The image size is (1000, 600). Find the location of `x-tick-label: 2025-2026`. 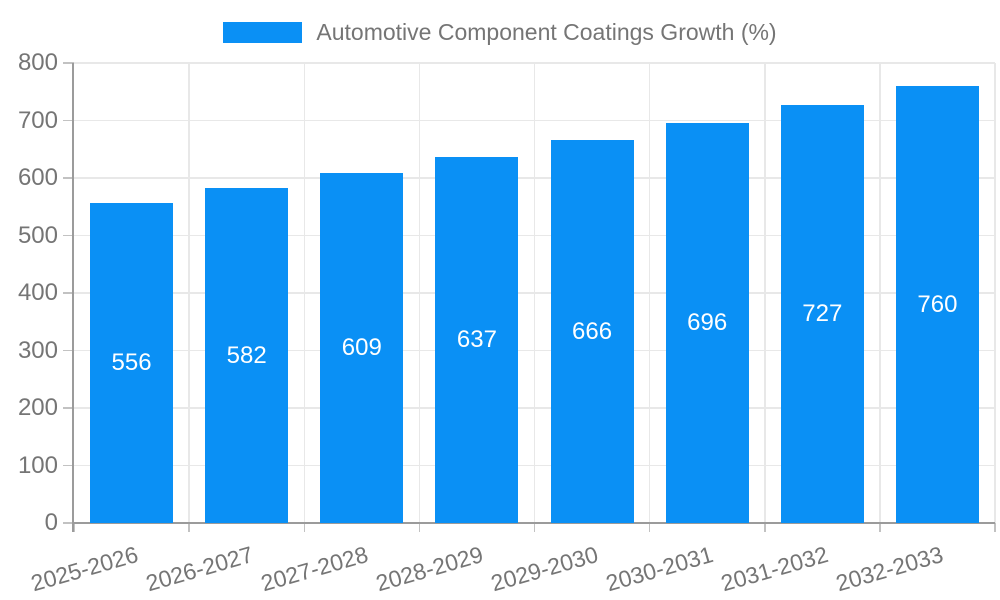

x-tick-label: 2025-2026 is located at coordinates (84, 569).